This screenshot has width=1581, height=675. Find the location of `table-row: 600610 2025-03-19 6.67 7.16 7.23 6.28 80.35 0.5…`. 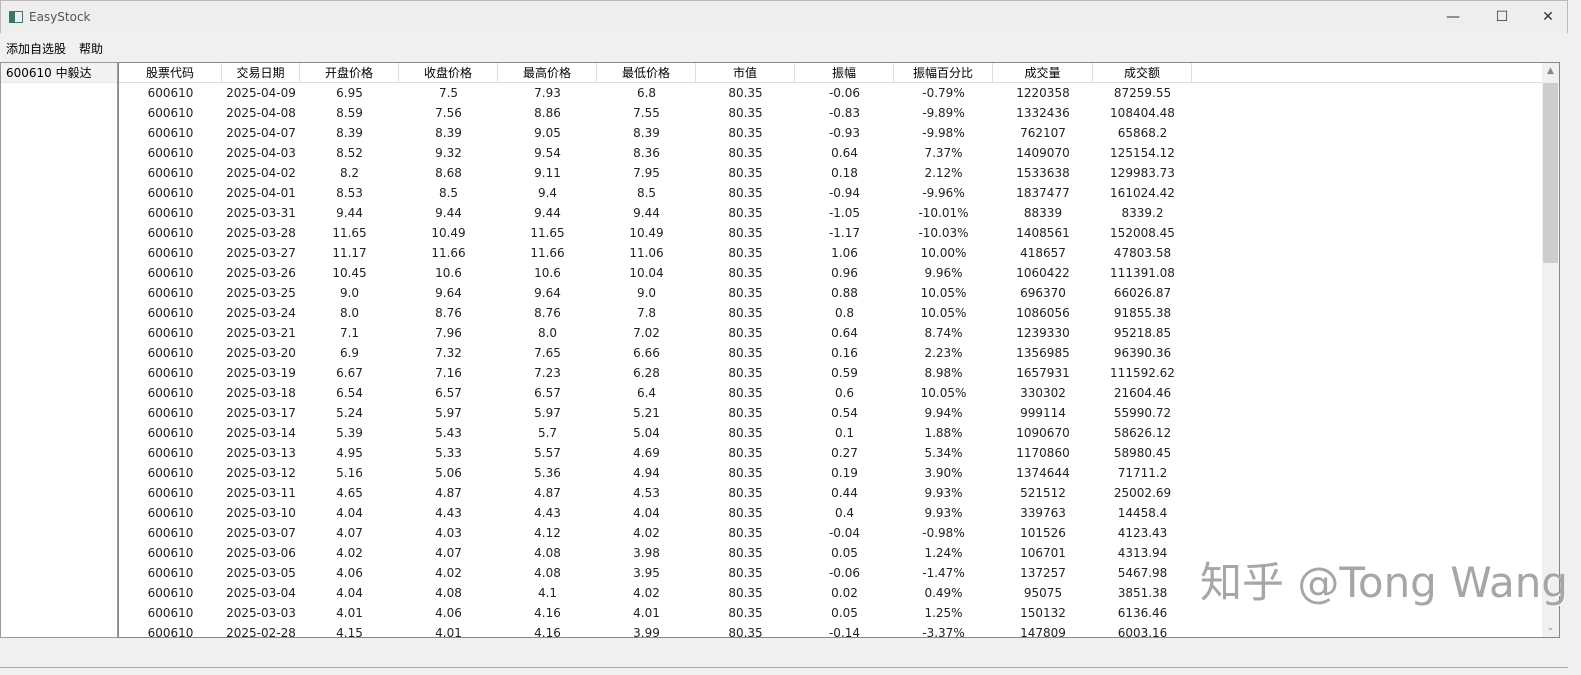

table-row: 600610 2025-03-19 6.67 7.16 7.23 6.28 80.35 0.5… is located at coordinates (831, 373).